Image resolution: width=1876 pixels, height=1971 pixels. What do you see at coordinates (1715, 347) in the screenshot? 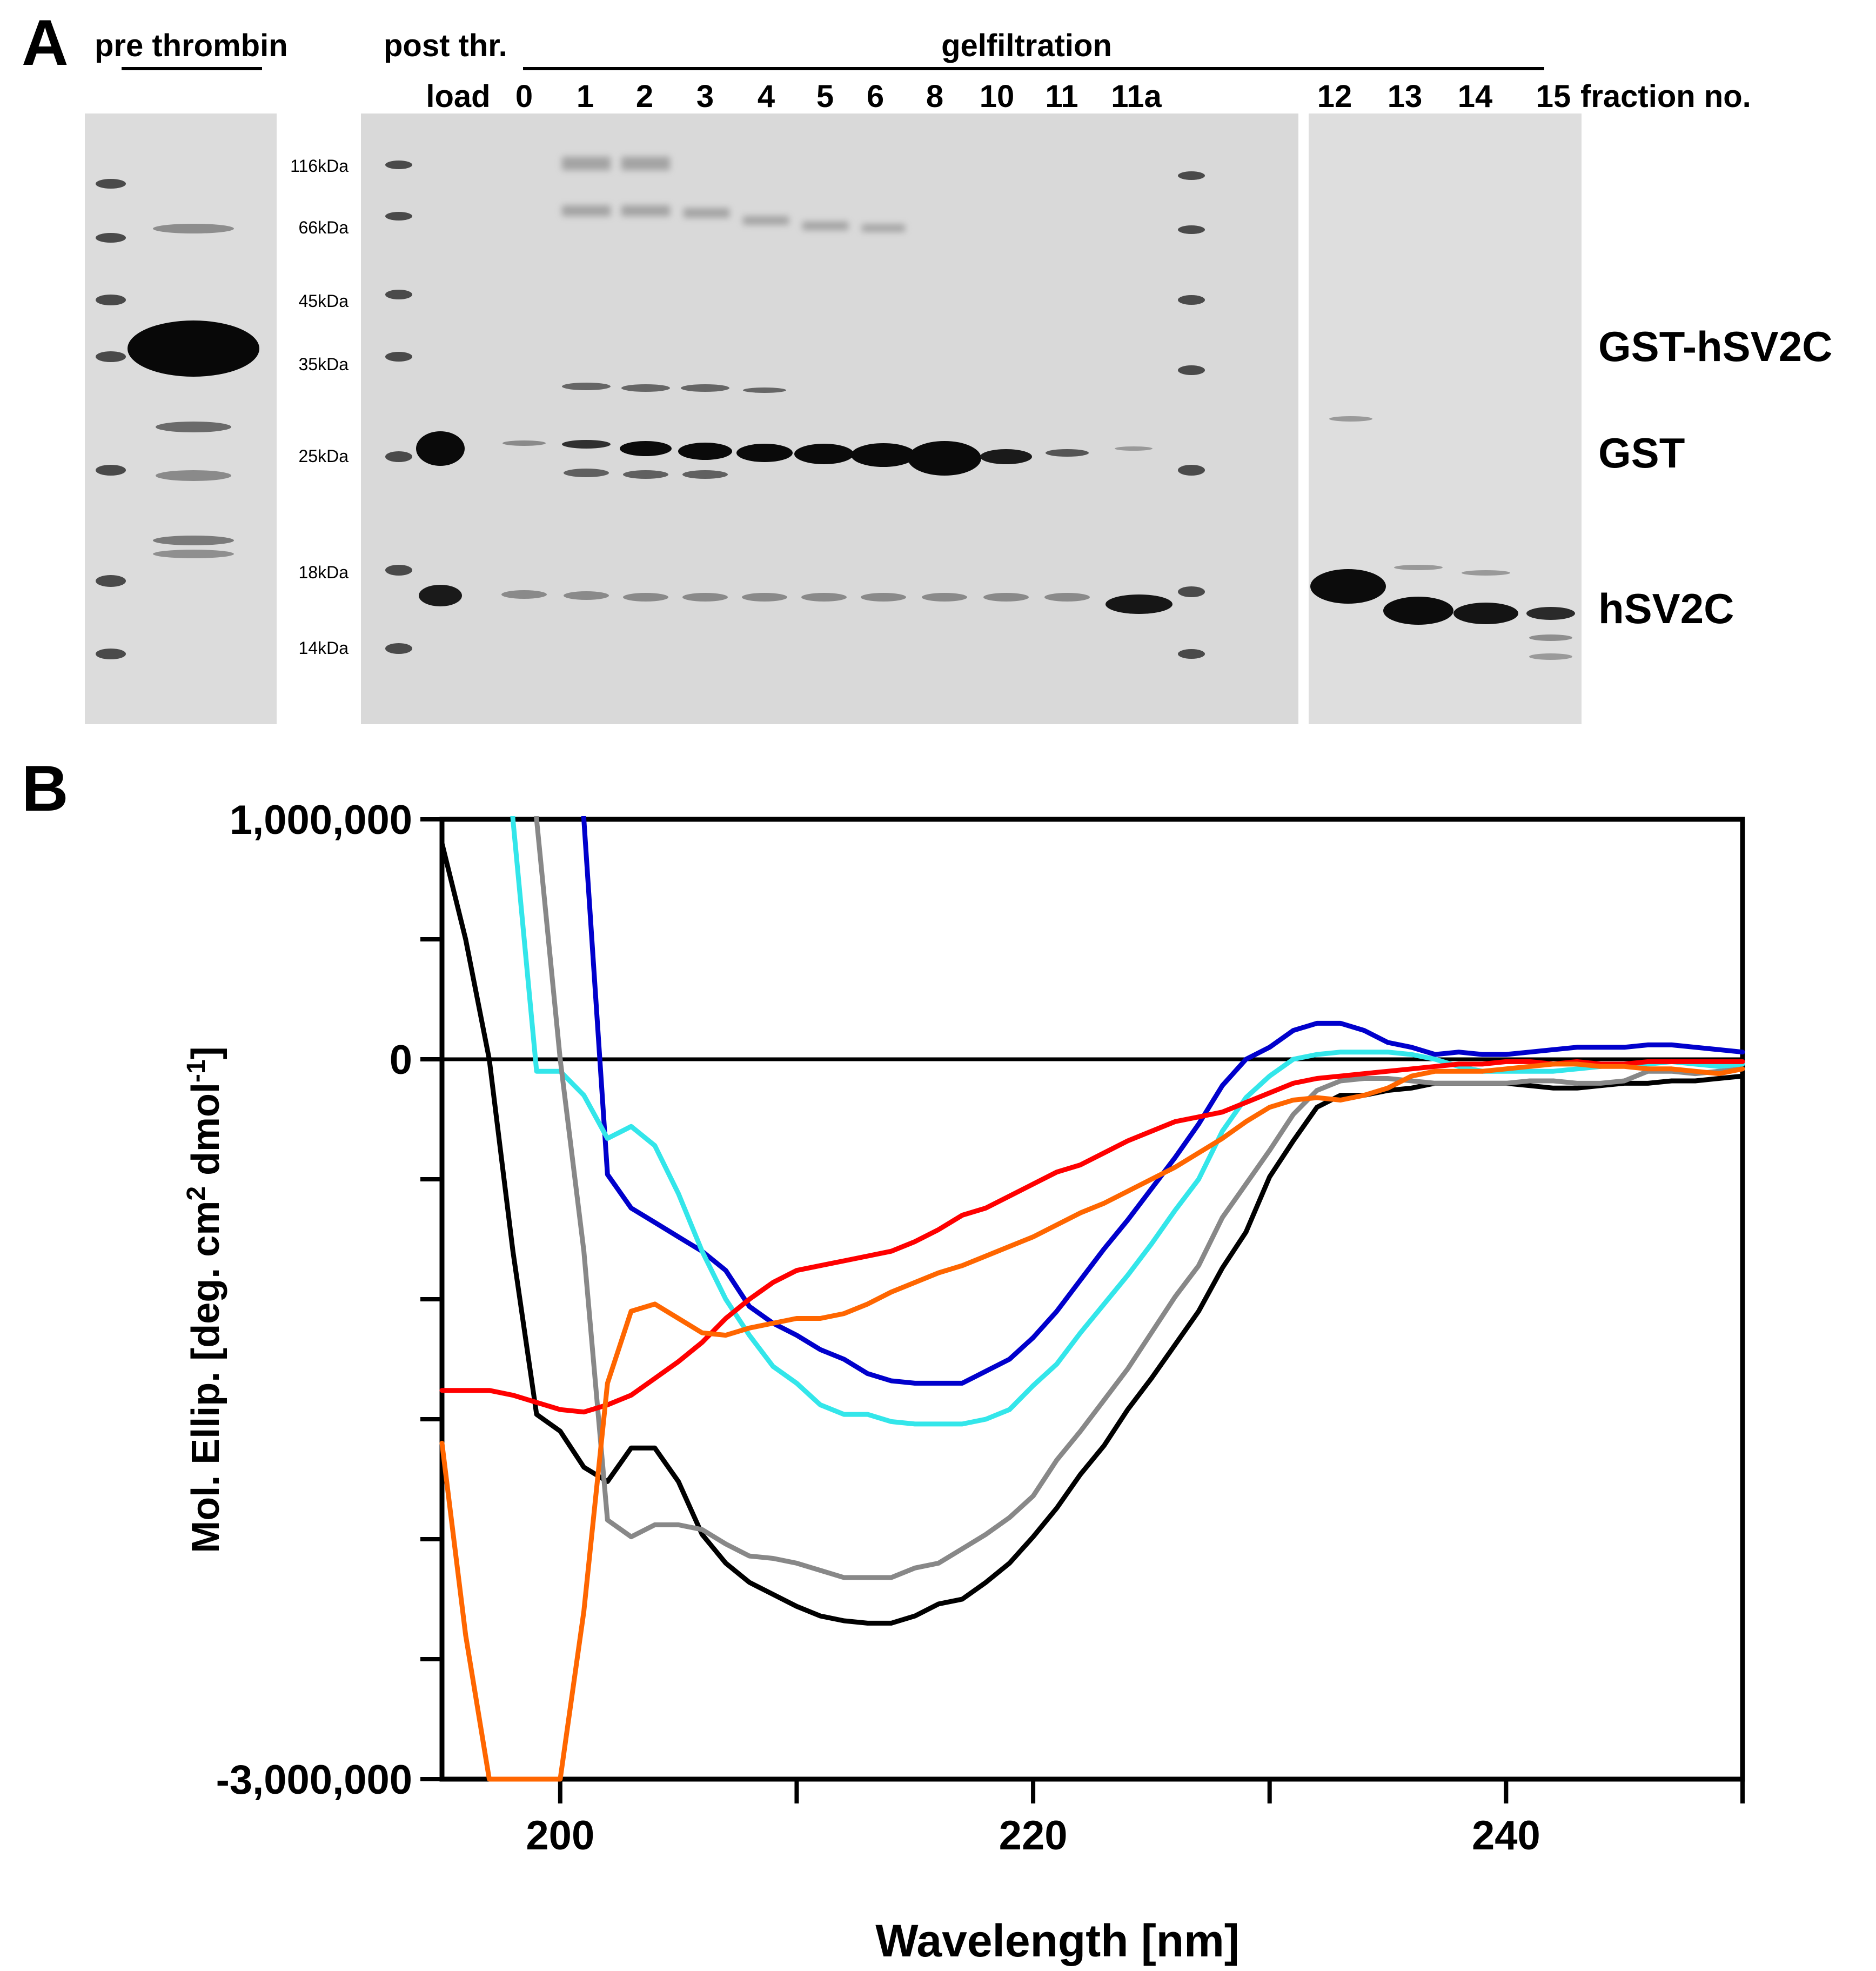
I see `band-label-gst-hsv2c: GST-hSV2C` at bounding box center [1715, 347].